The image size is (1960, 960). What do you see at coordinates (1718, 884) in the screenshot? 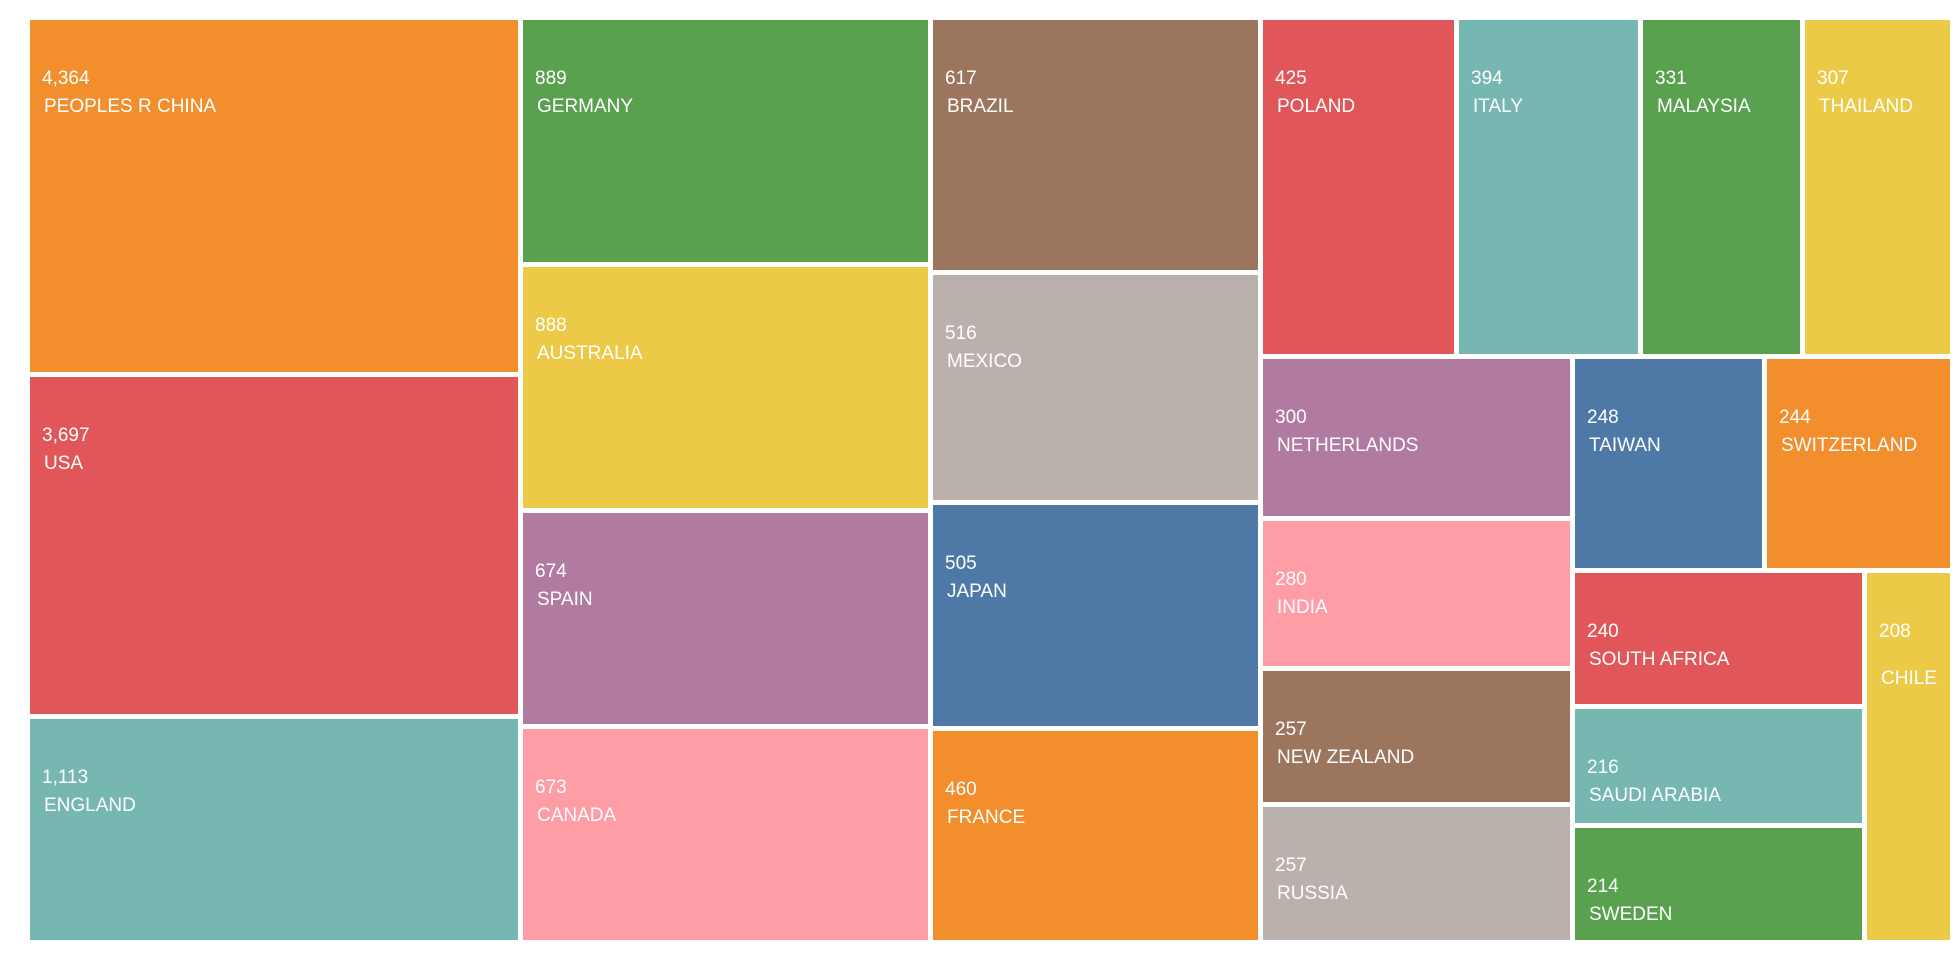
I see `treemap-tile-sweden: 214 SWEDEN` at bounding box center [1718, 884].